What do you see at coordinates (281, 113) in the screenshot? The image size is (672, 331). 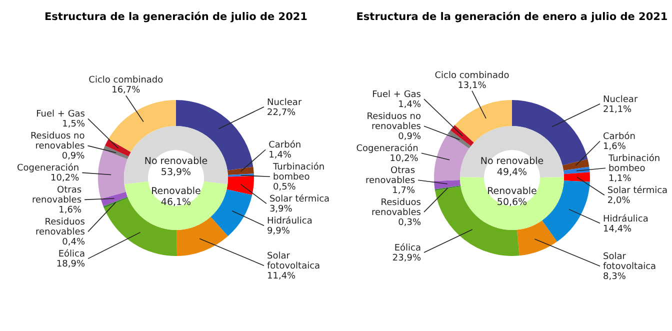 I see `data-label: 22,7%` at bounding box center [281, 113].